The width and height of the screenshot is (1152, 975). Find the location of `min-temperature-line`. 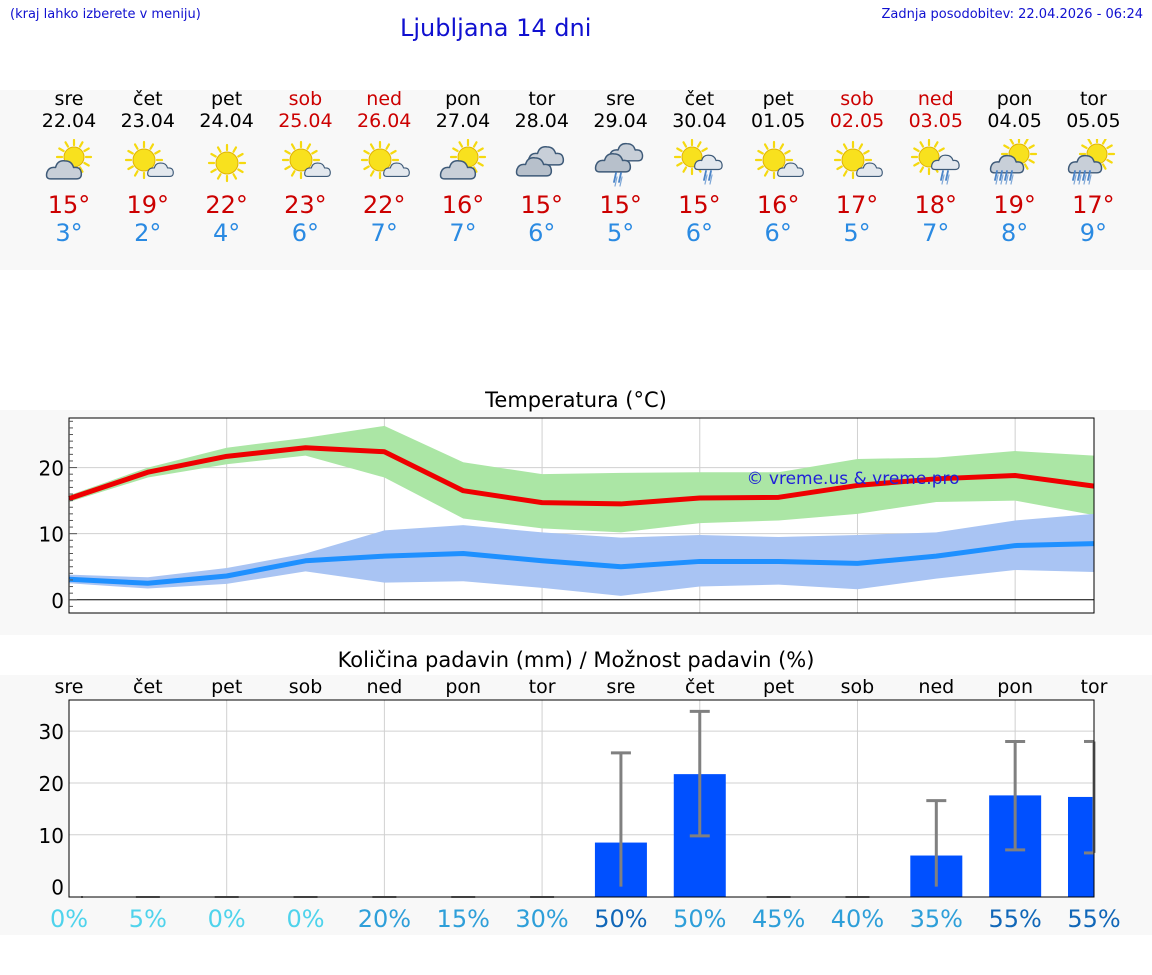

min-temperature-line is located at coordinates (581, 563).